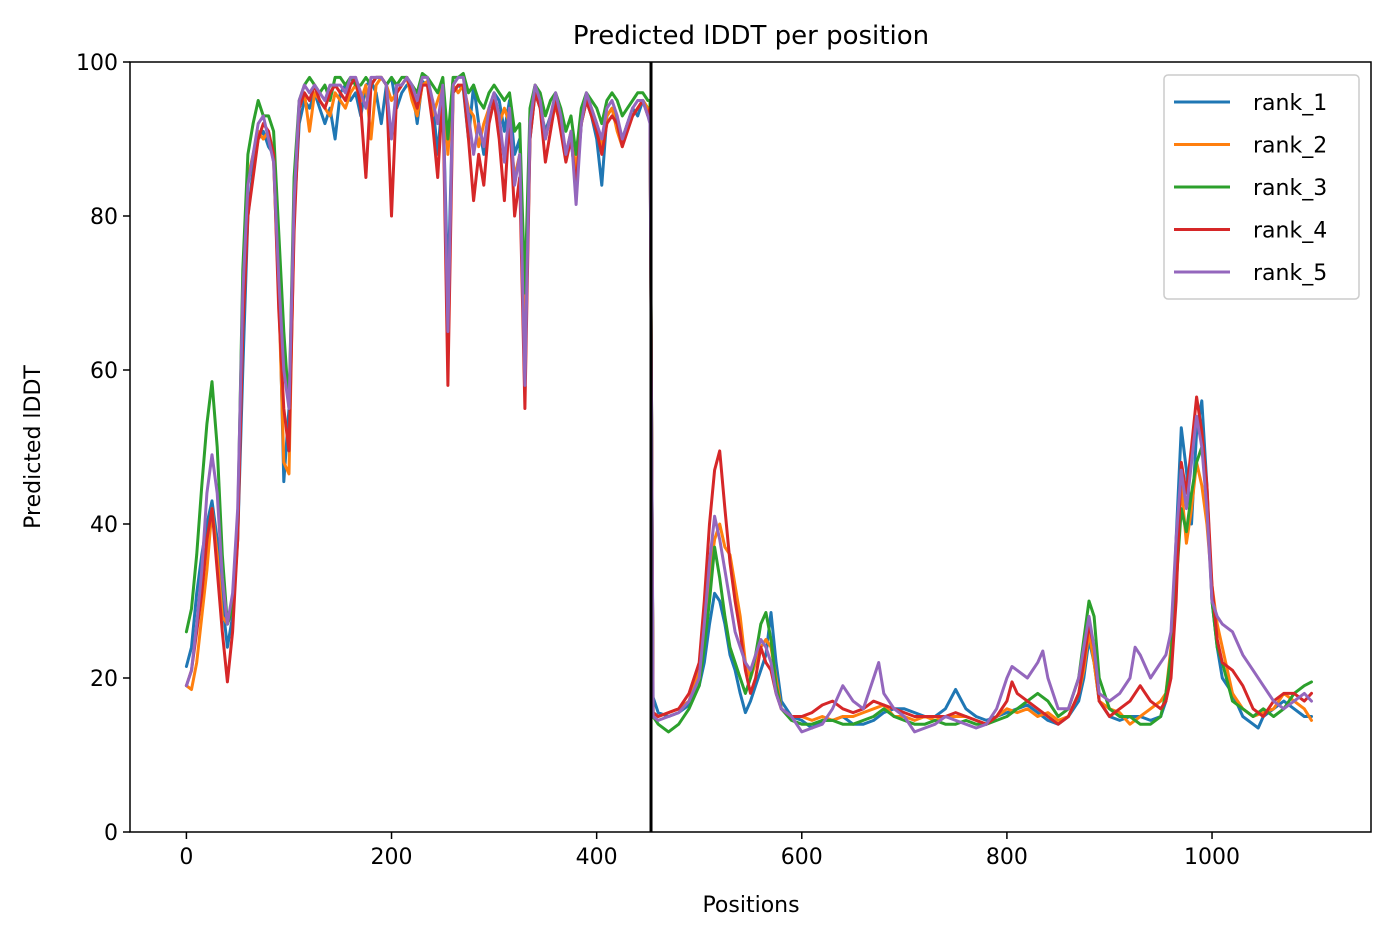  I want to click on x-tick-label: 1000, so click(1212, 857).